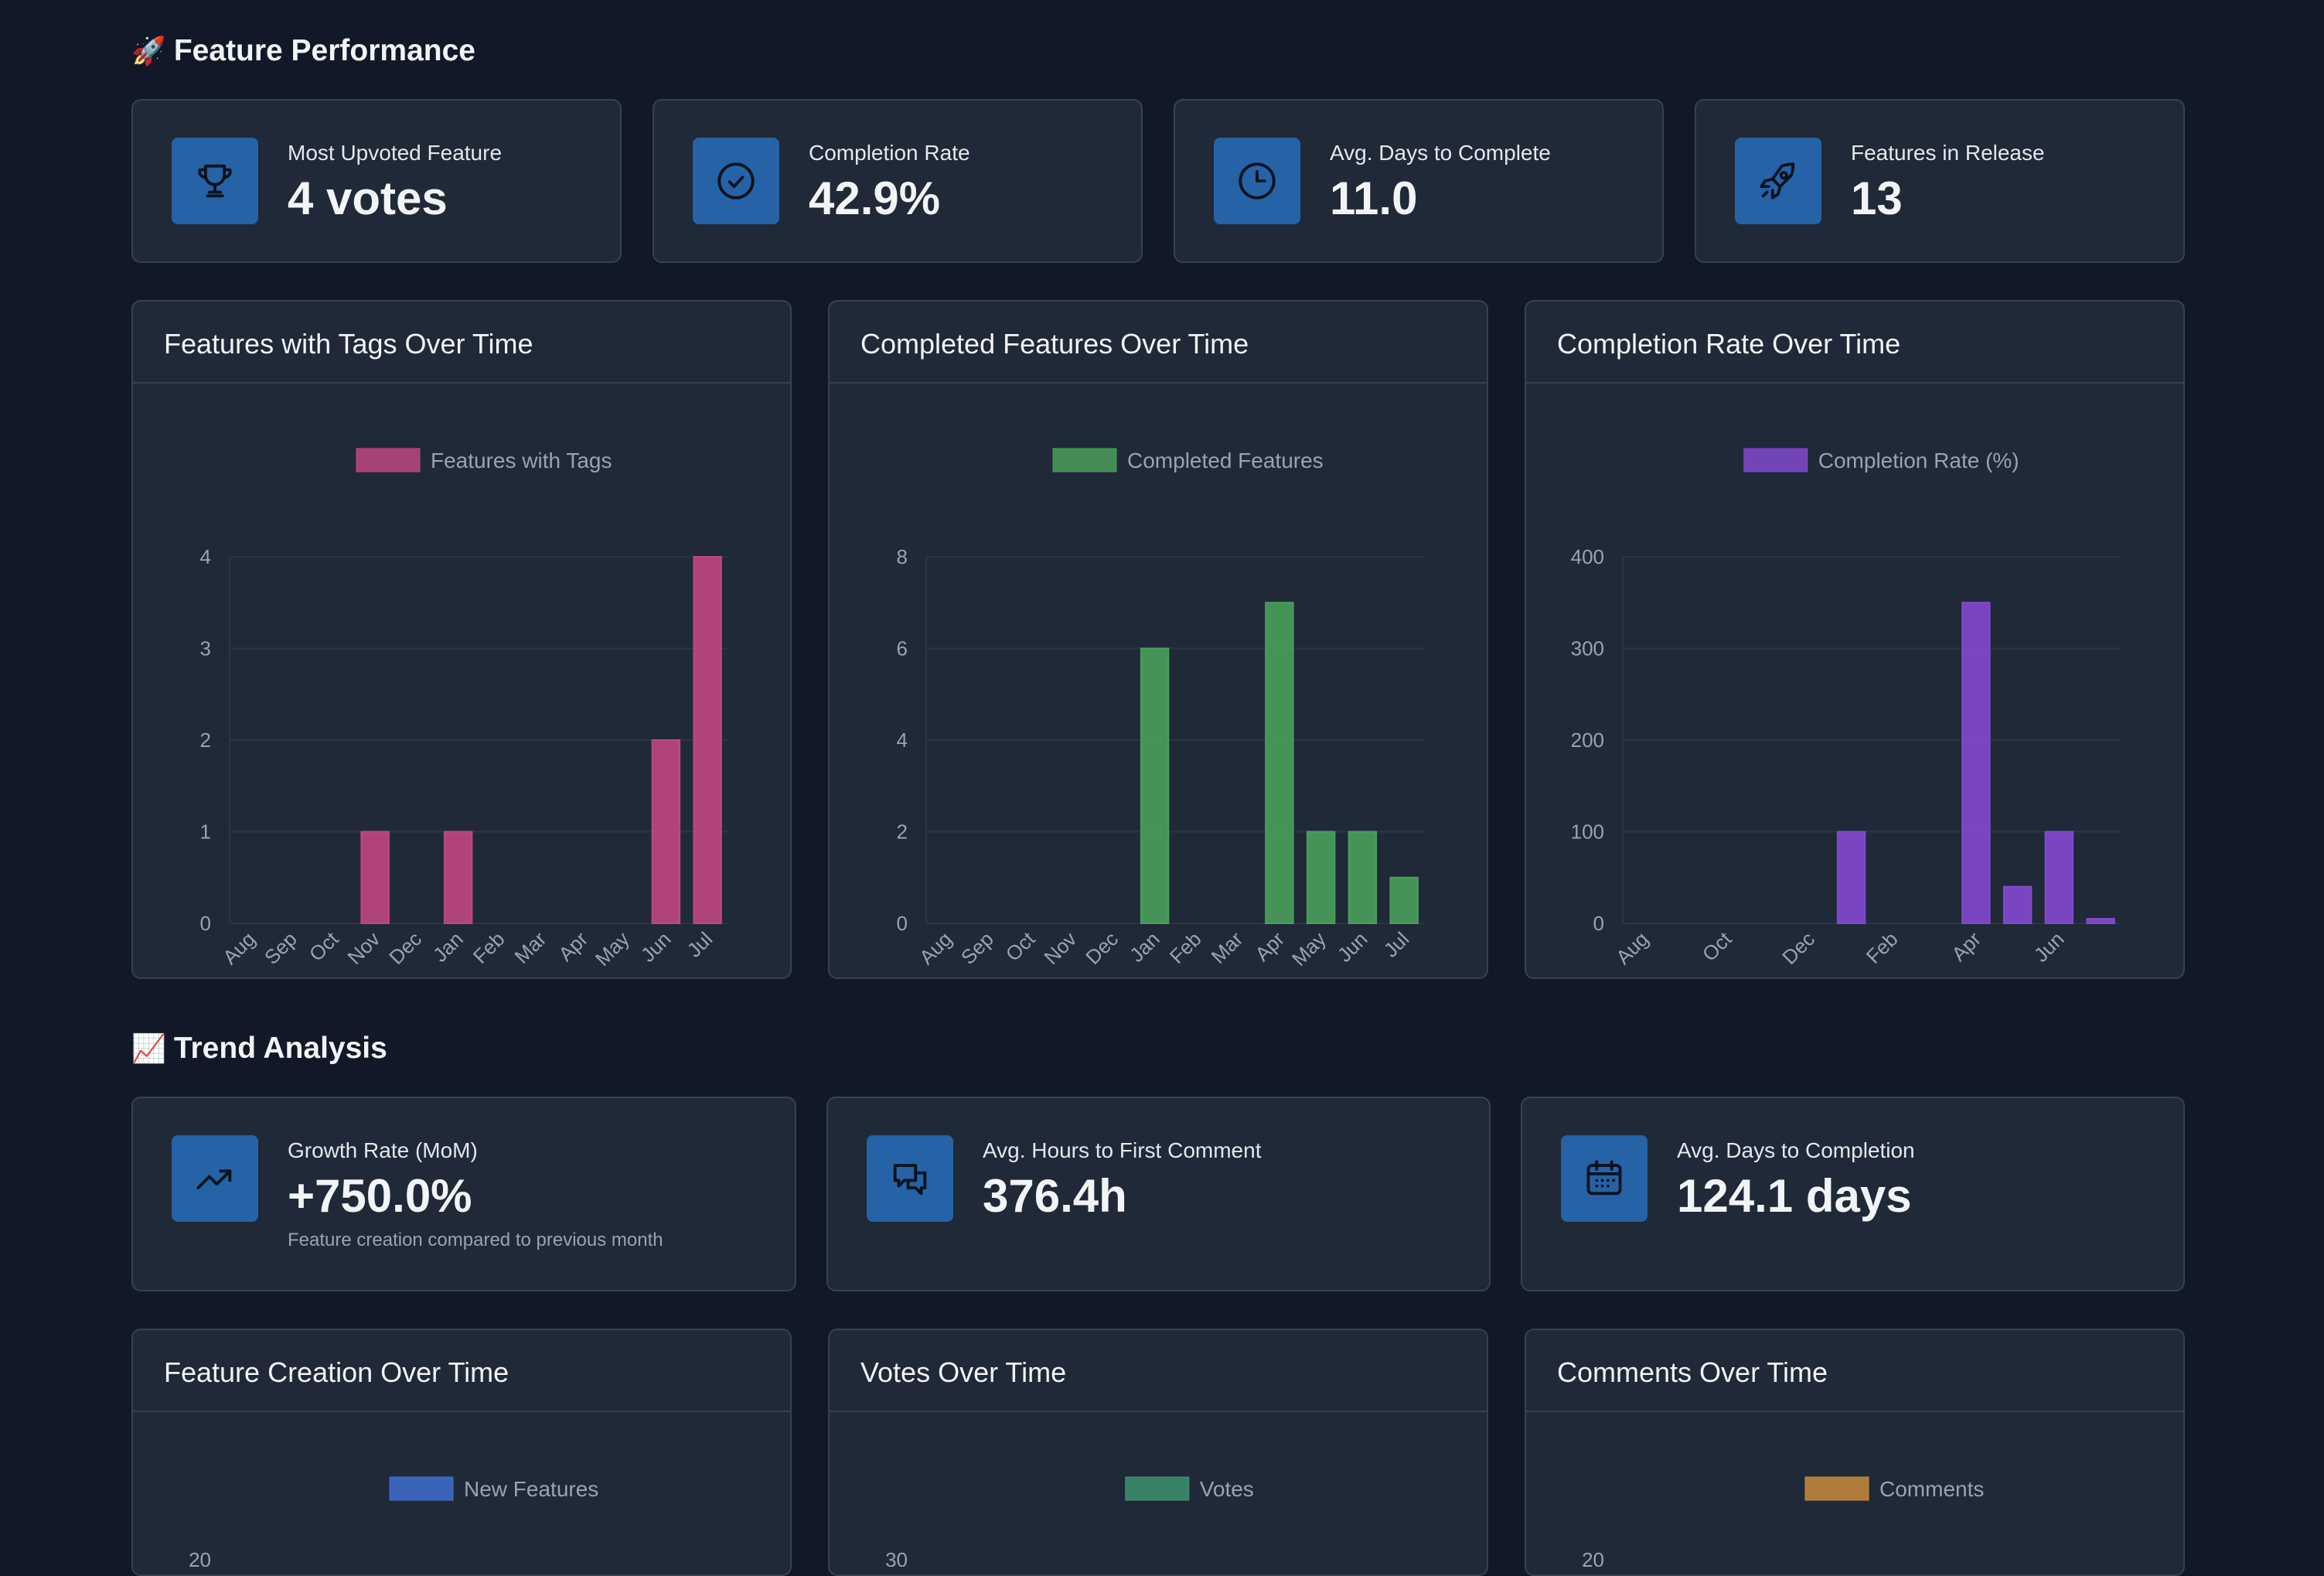 The width and height of the screenshot is (2324, 1576). I want to click on x-tick-label: Feb, so click(1185, 947).